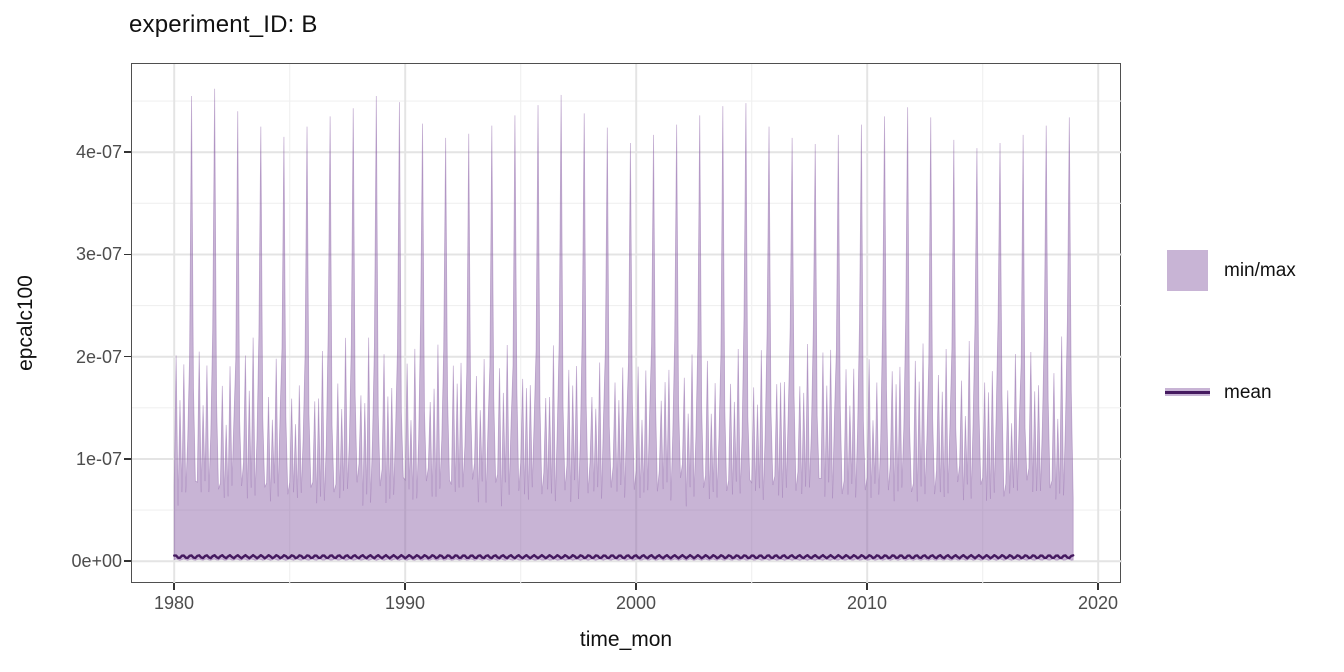 The image size is (1344, 672). I want to click on y-tick-label: 1e-07, so click(98, 458).